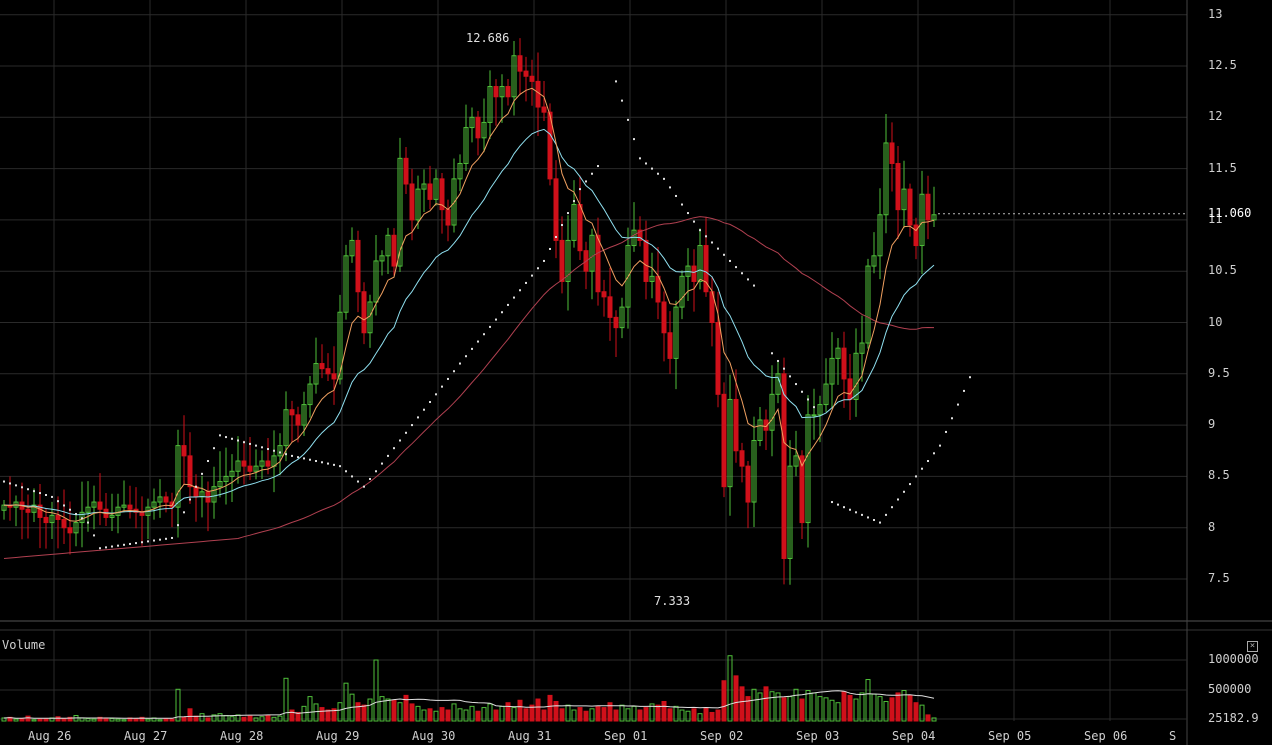  I want to click on date-tick-label: Sep 02, so click(722, 736).